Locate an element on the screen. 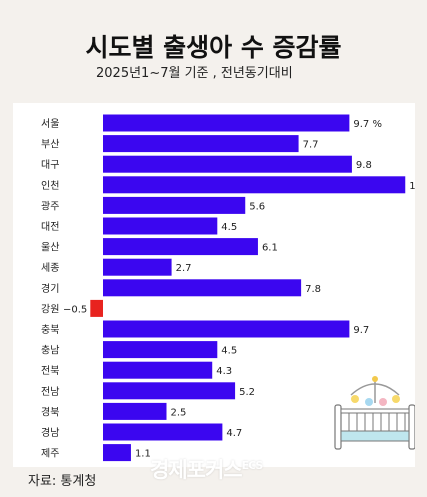 The width and height of the screenshot is (427, 497). category-label: 제주 is located at coordinates (50, 454).